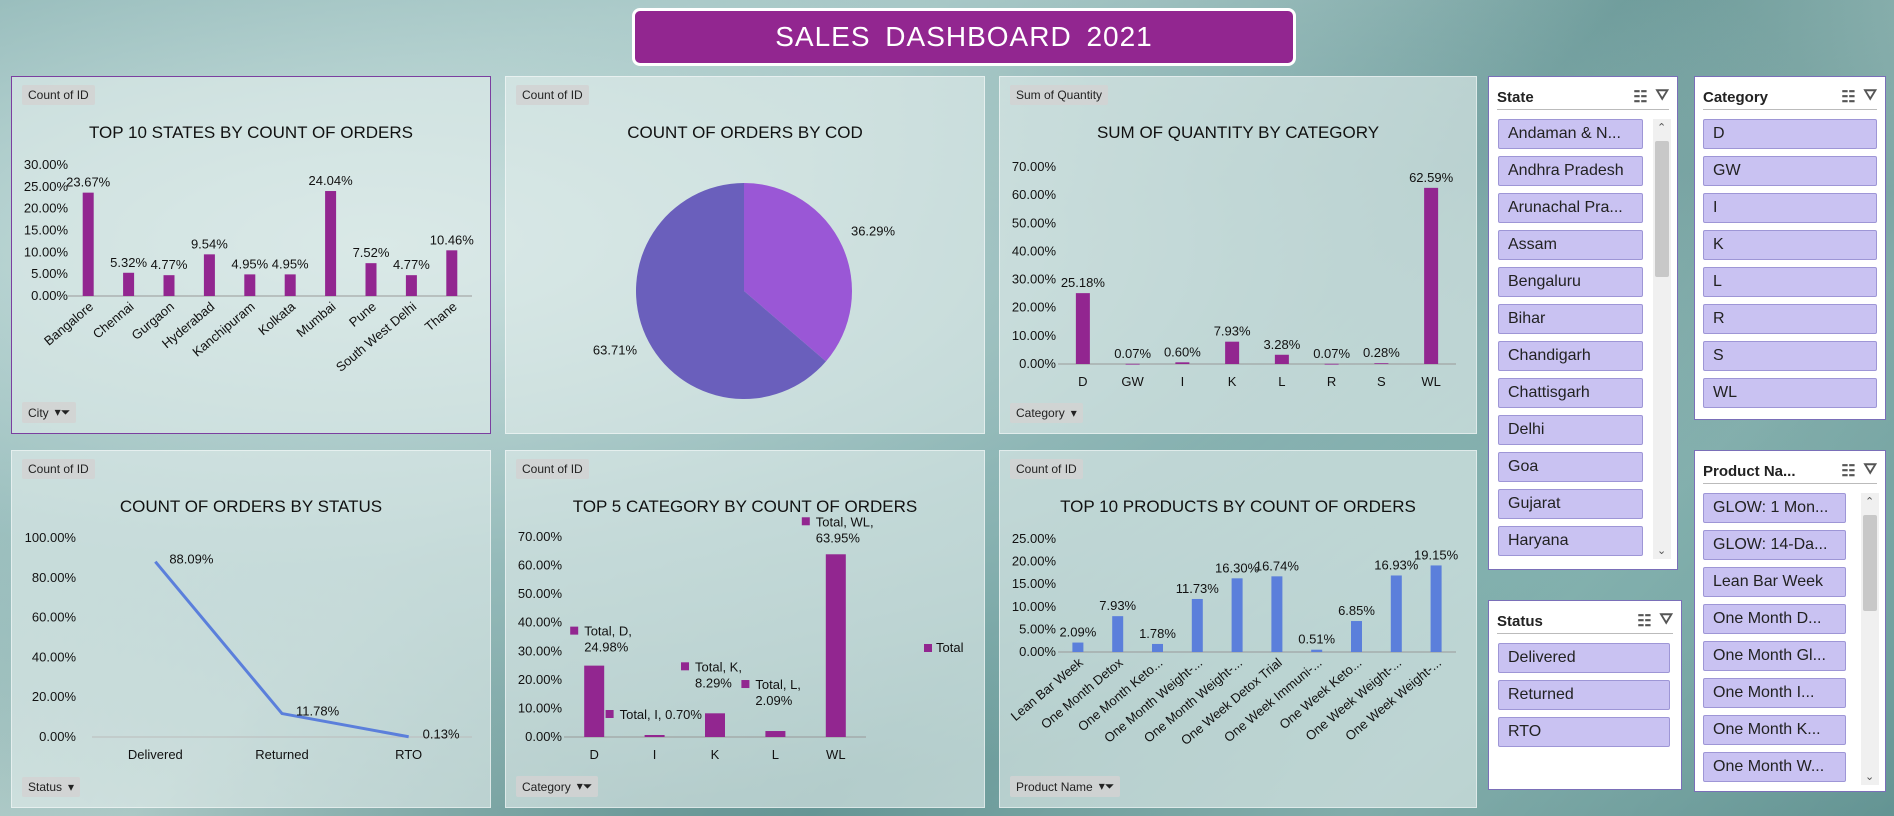 This screenshot has height=816, width=1894. Describe the element at coordinates (1790, 245) in the screenshot. I see `slicer-item: K` at that location.